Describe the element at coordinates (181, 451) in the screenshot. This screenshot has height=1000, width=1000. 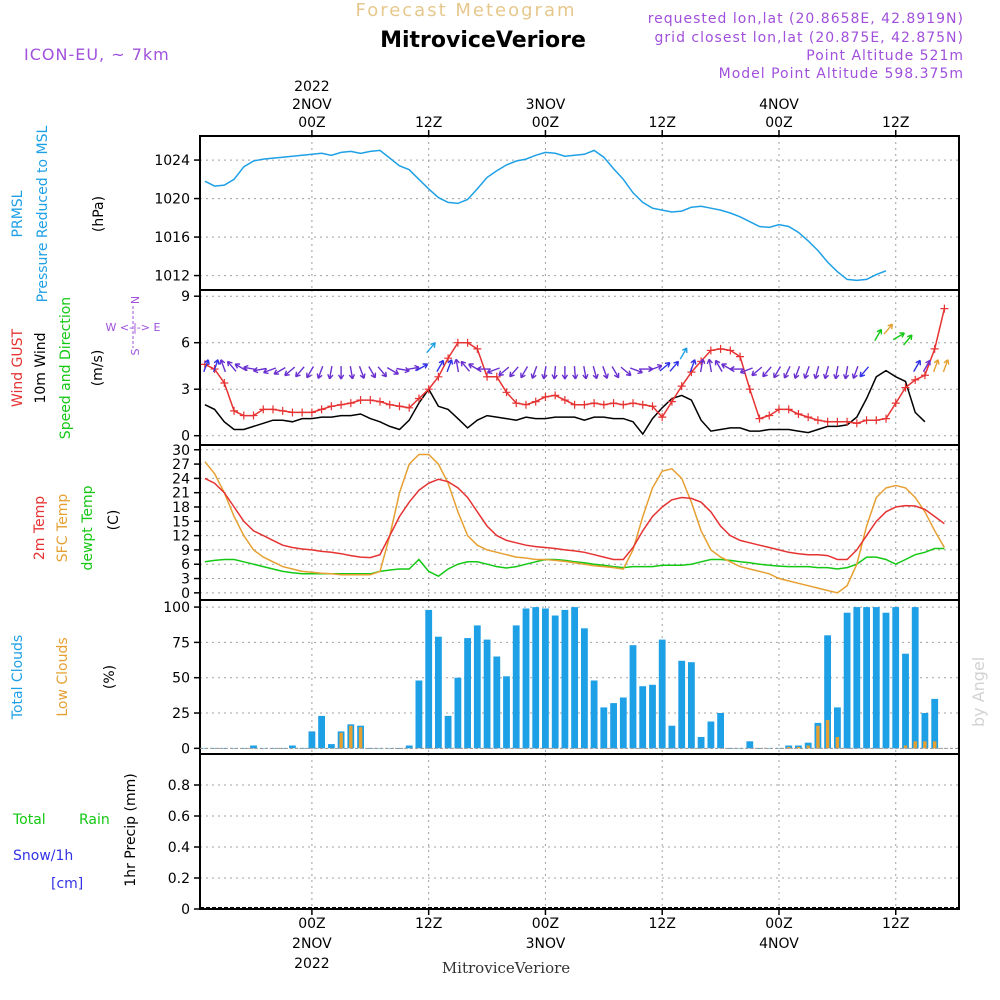
I see `ytick-label-temperature-10: 30` at that location.